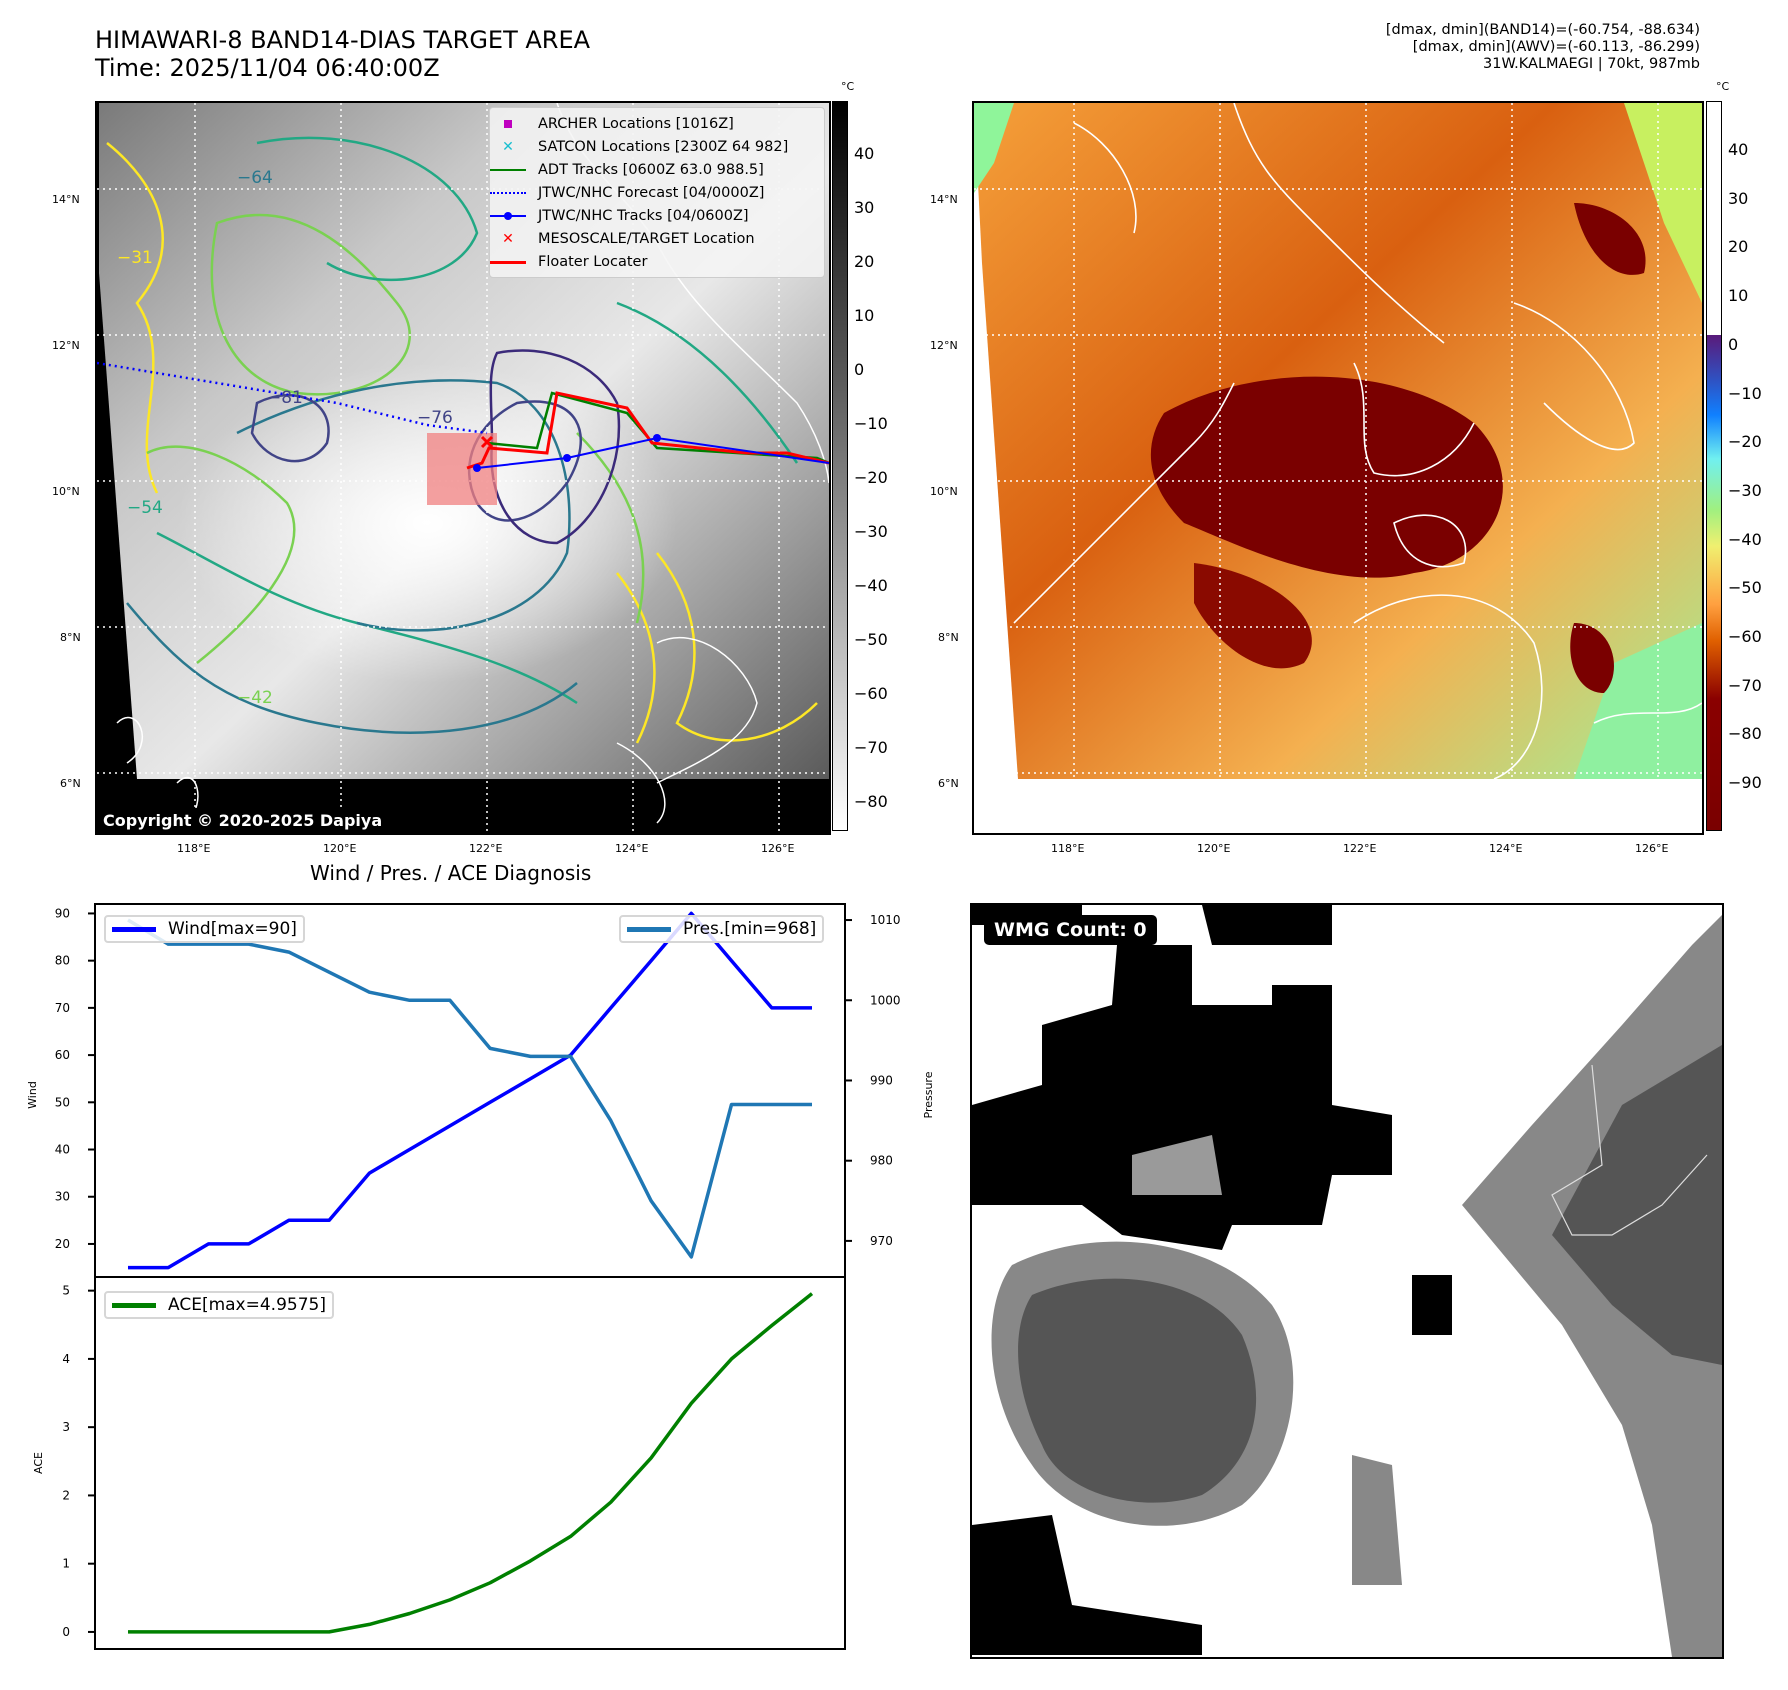  I want to click on wmg-light-region, so click(1177, 1165).